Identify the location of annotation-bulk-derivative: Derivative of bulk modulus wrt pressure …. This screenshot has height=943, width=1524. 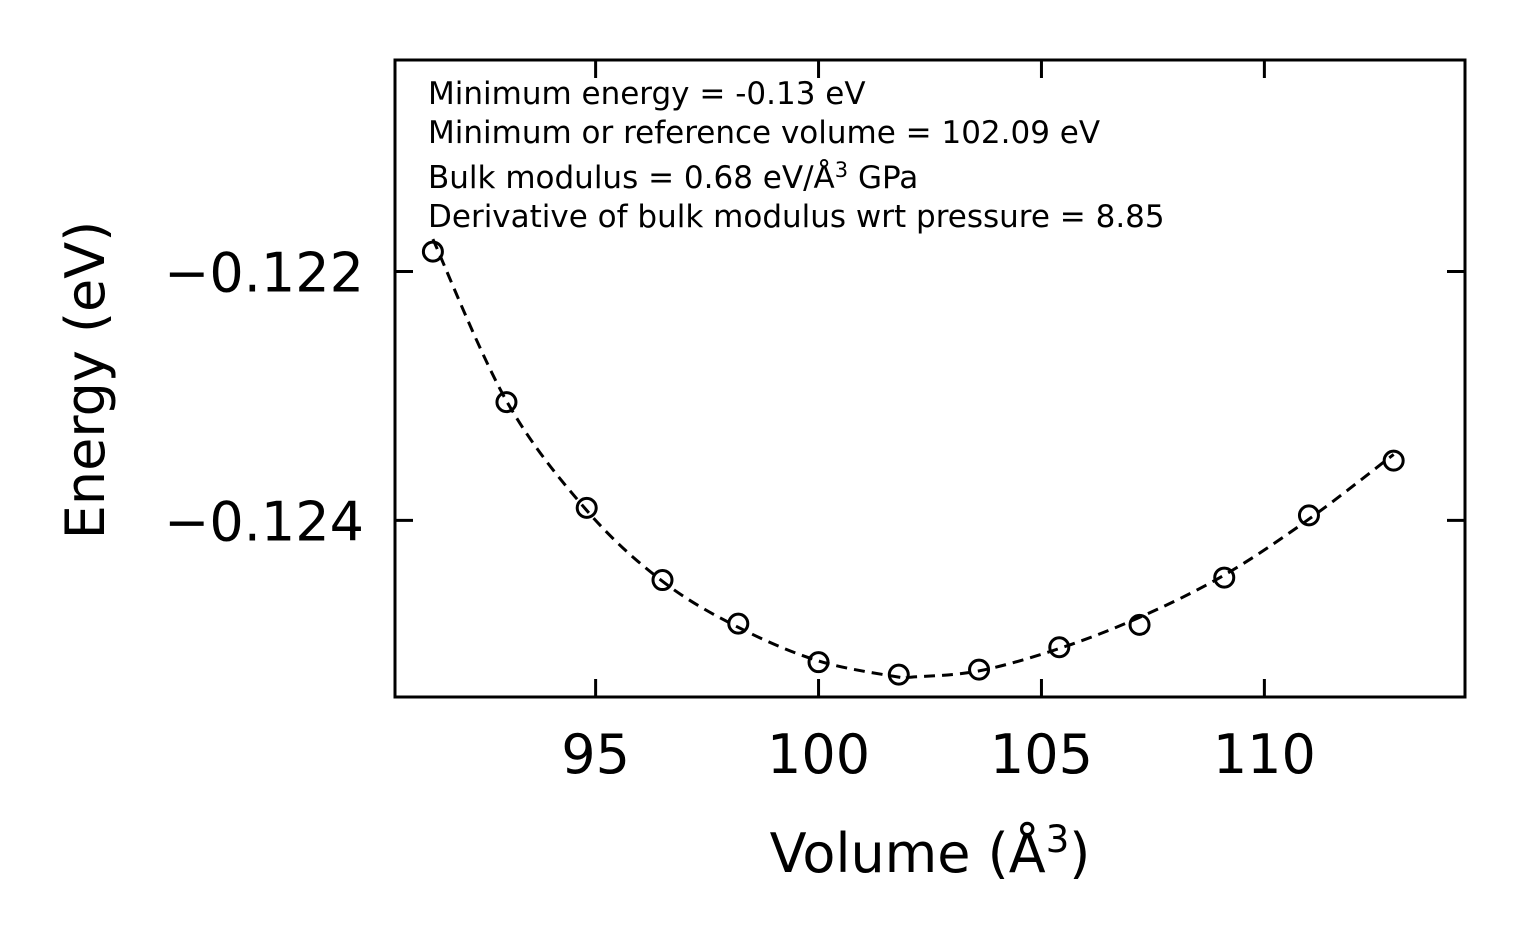
(796, 217).